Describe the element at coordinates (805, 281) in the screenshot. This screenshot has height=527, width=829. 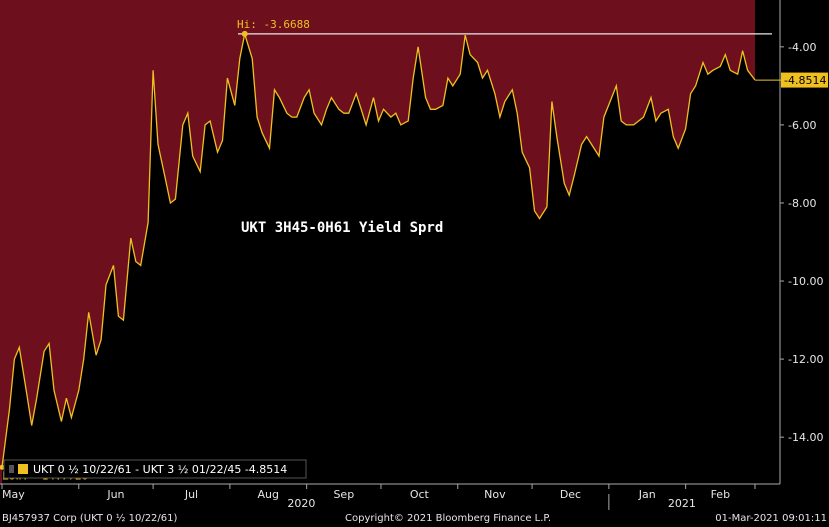
I see `y-tick-label: -10.00` at that location.